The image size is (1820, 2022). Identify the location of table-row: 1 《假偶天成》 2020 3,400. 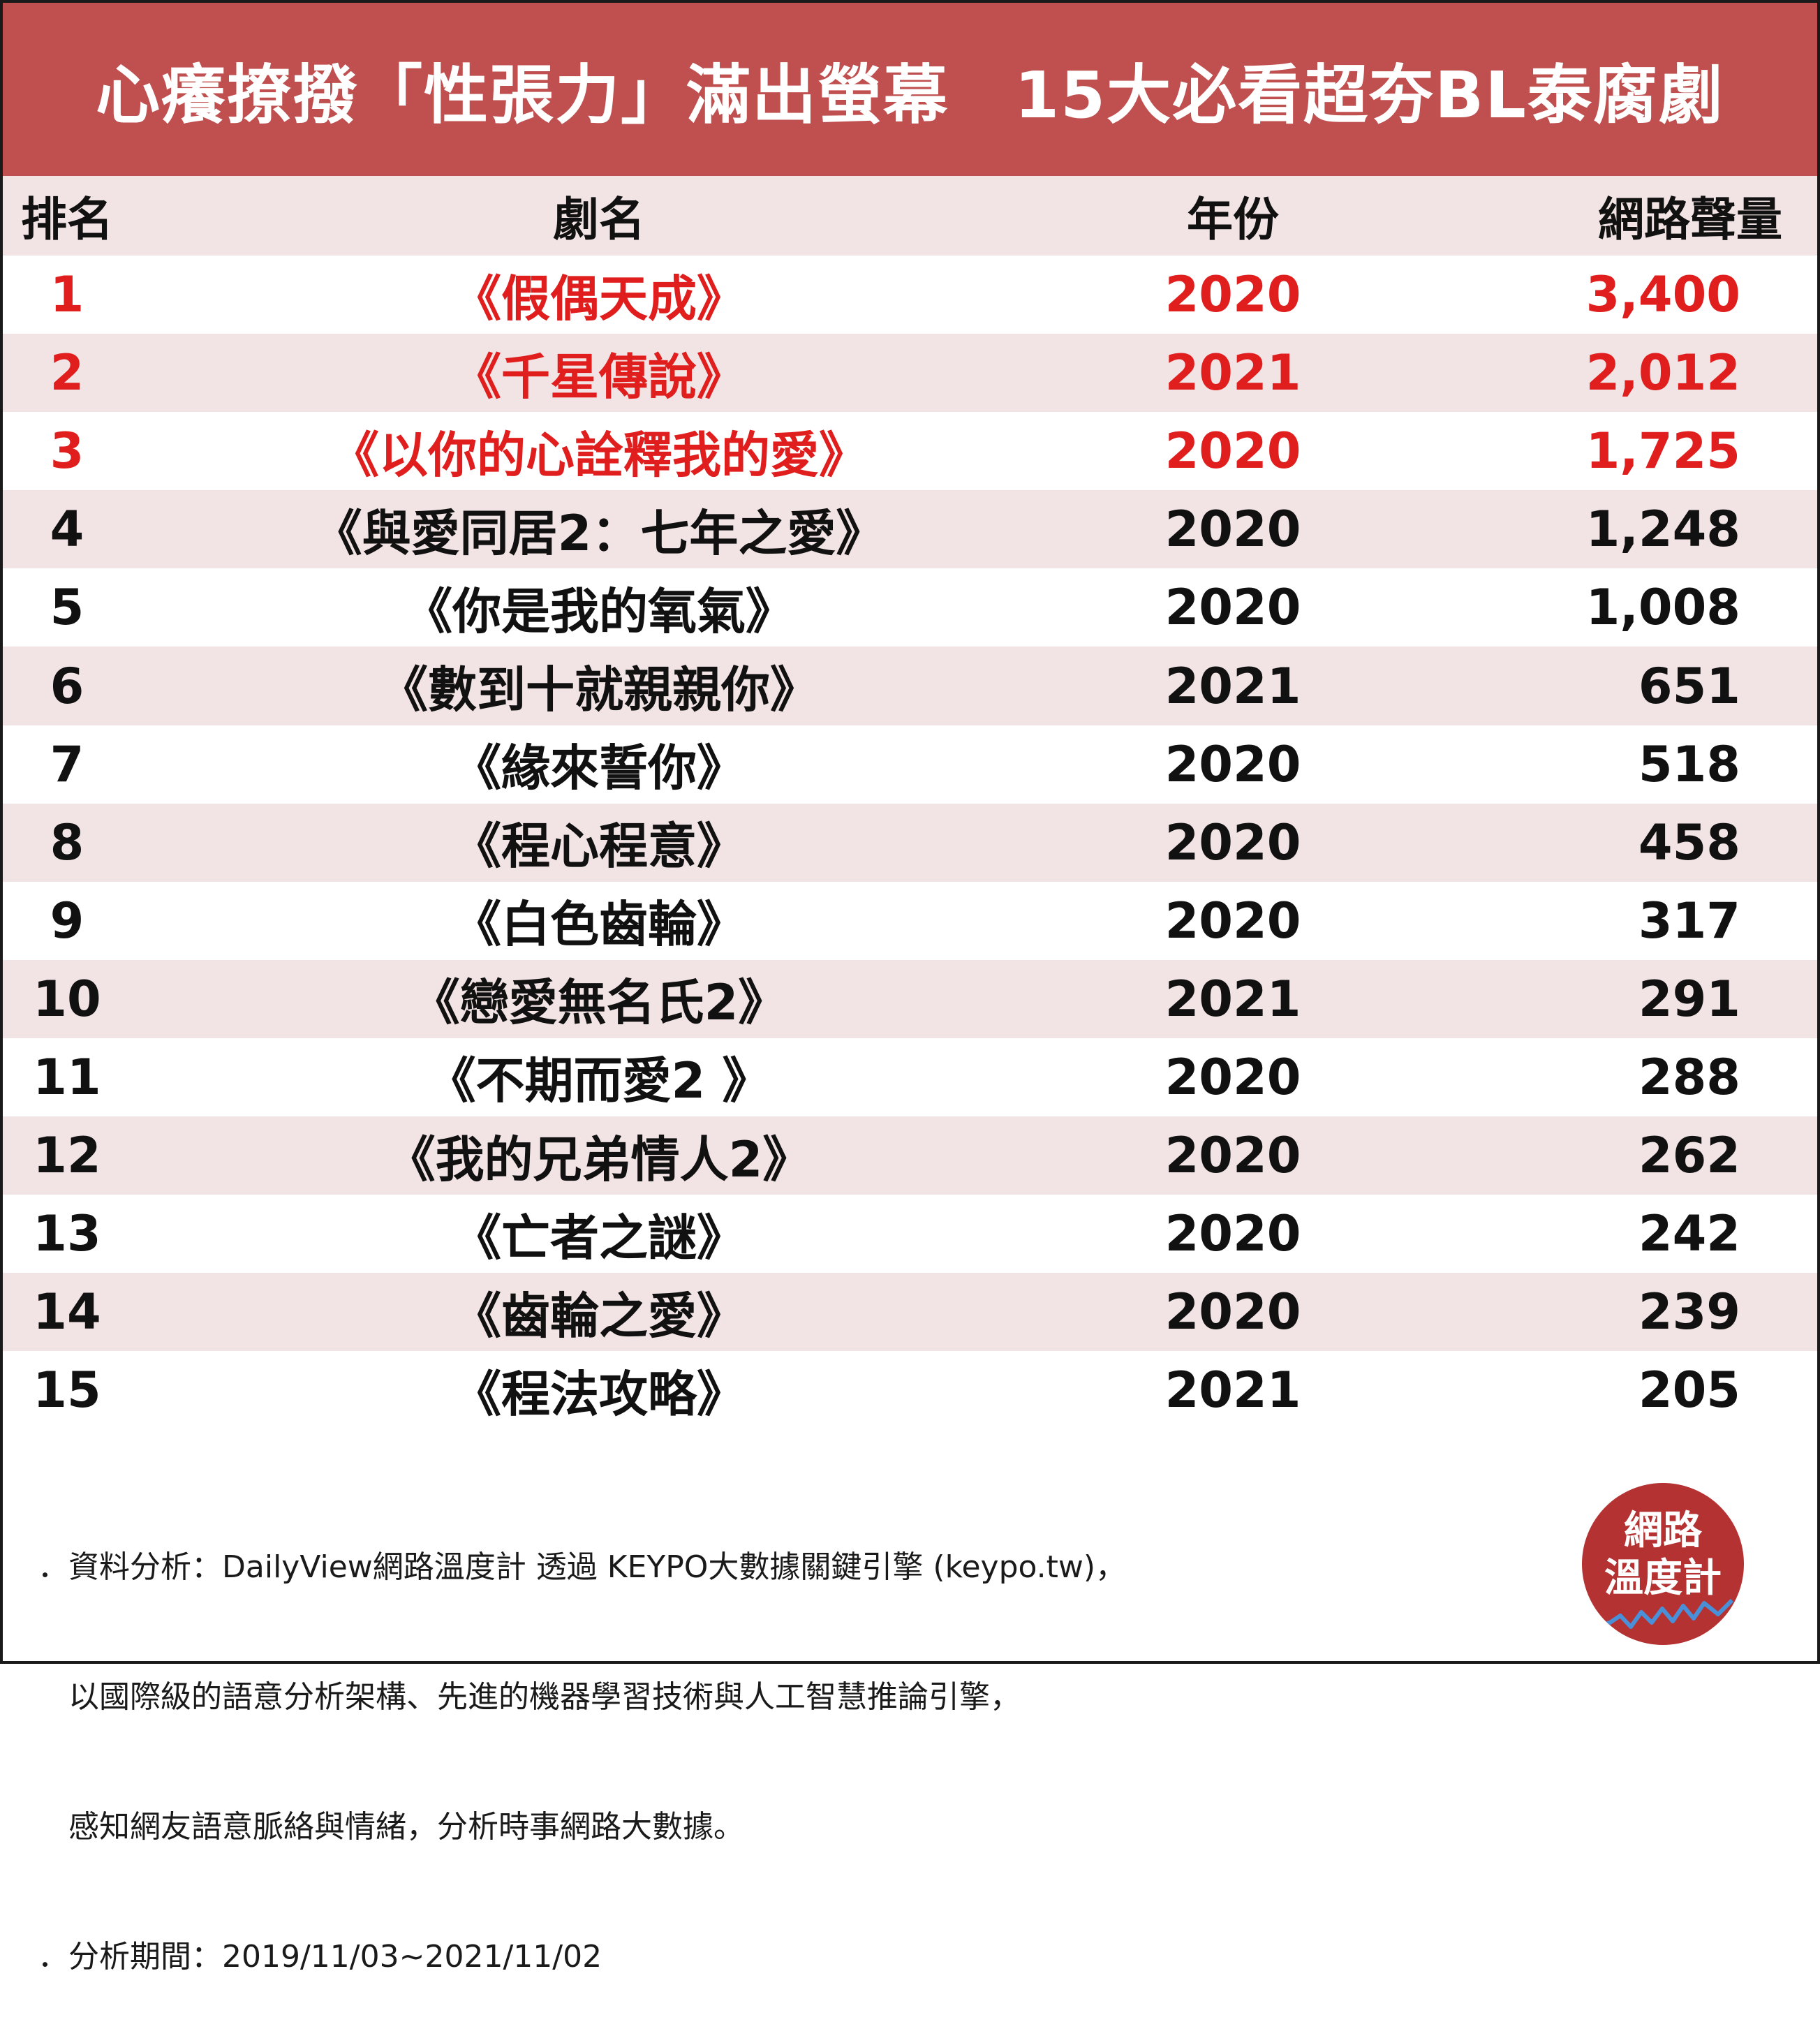
(910, 295).